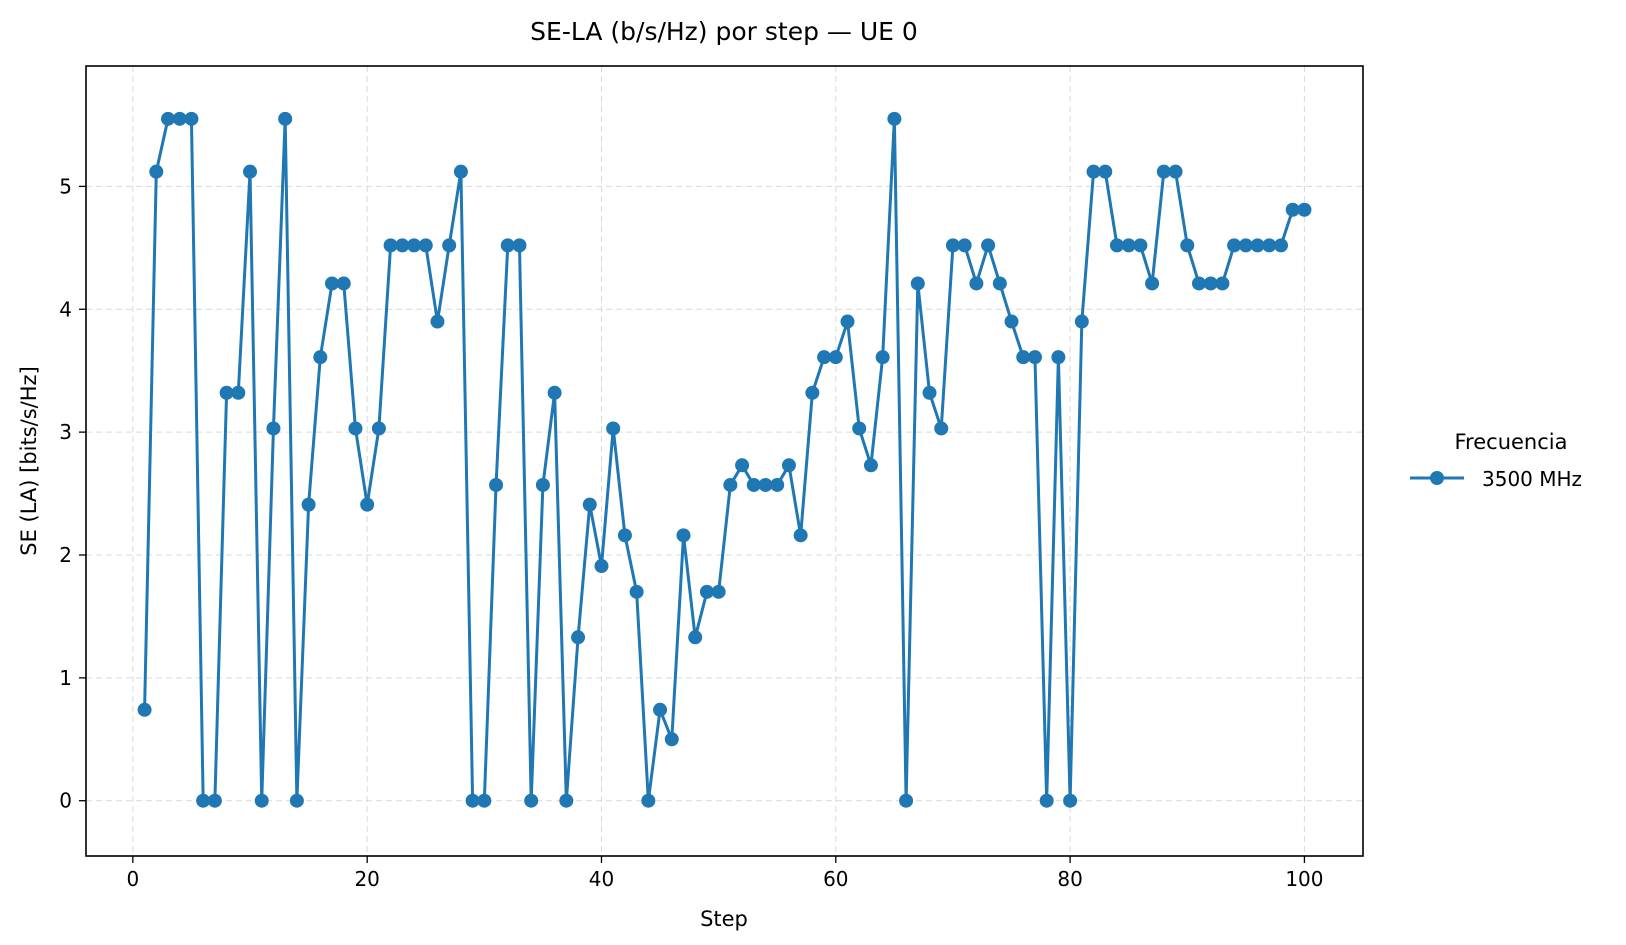 The image size is (1626, 945). What do you see at coordinates (1532, 479) in the screenshot?
I see `legend-label: 3500 MHz` at bounding box center [1532, 479].